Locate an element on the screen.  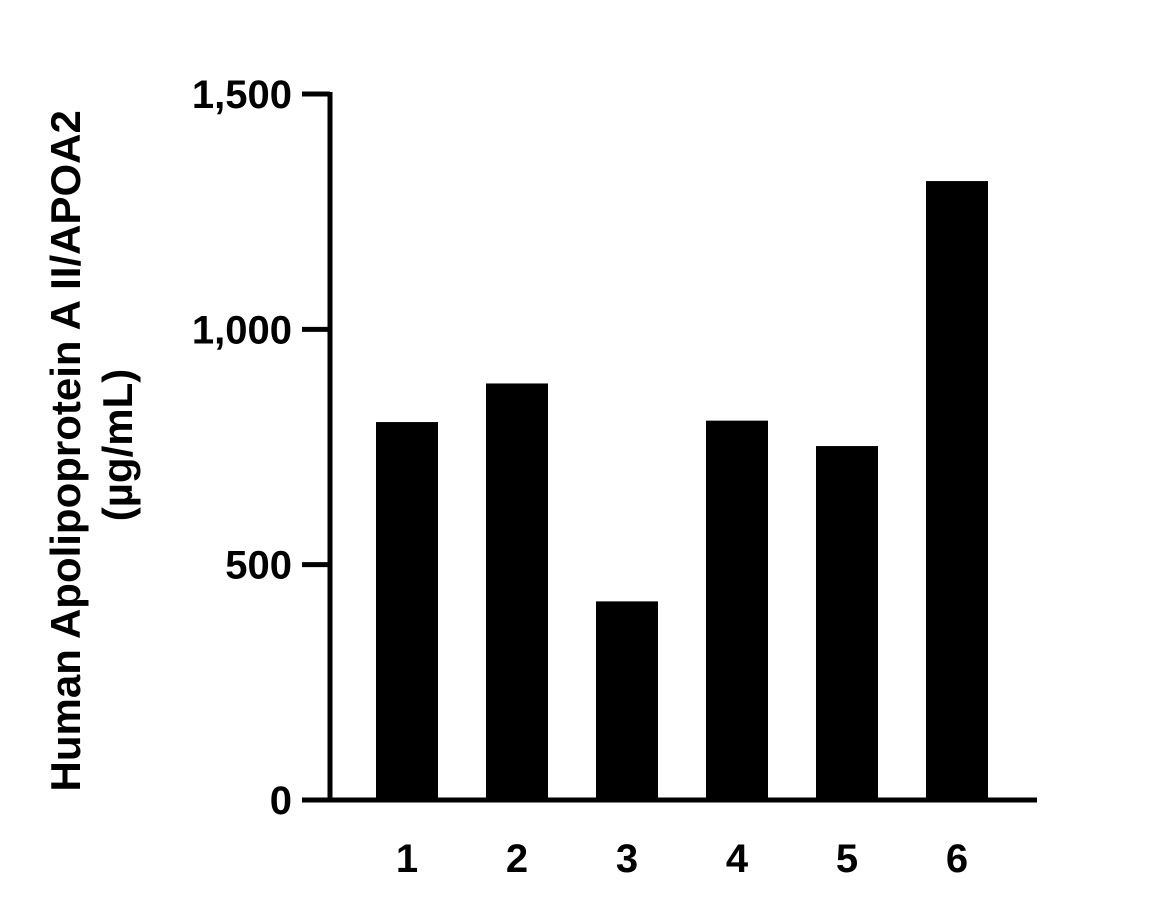
x-tick-label: 4 is located at coordinates (737, 859).